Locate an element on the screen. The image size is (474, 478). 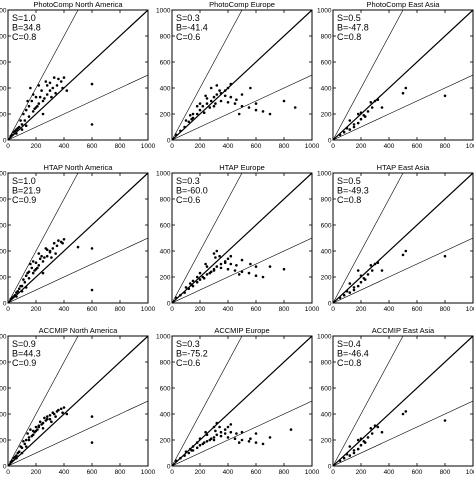
y-tick-label: 800 is located at coordinates (326, 199).